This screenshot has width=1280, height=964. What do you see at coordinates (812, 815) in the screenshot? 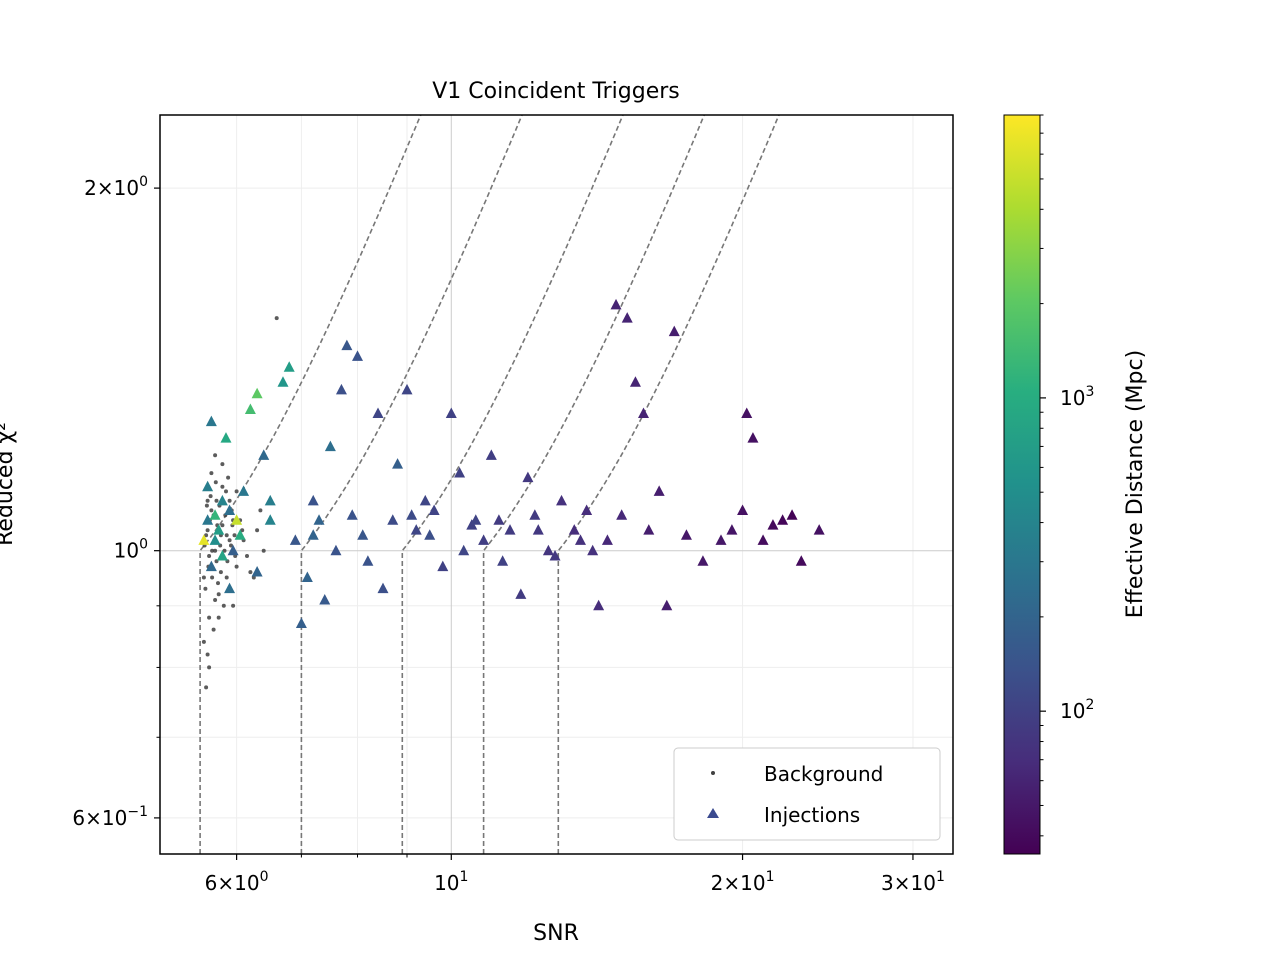
I see `legend-injections-label: Injections` at bounding box center [812, 815].